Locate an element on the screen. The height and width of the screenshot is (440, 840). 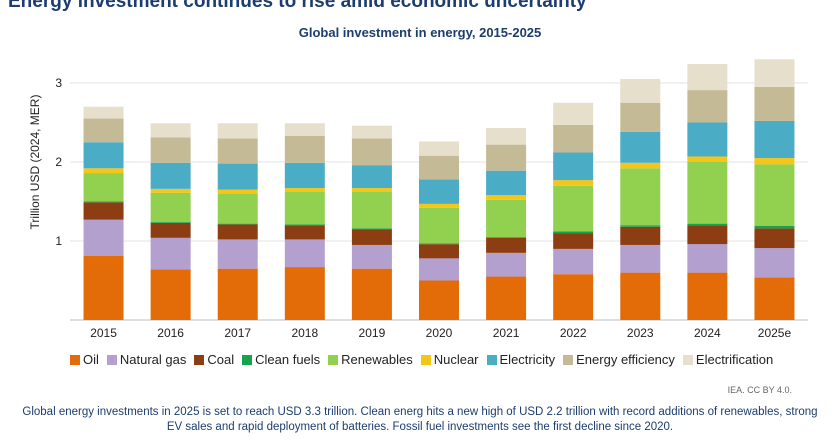
legend-item: Coal is located at coordinates (214, 359).